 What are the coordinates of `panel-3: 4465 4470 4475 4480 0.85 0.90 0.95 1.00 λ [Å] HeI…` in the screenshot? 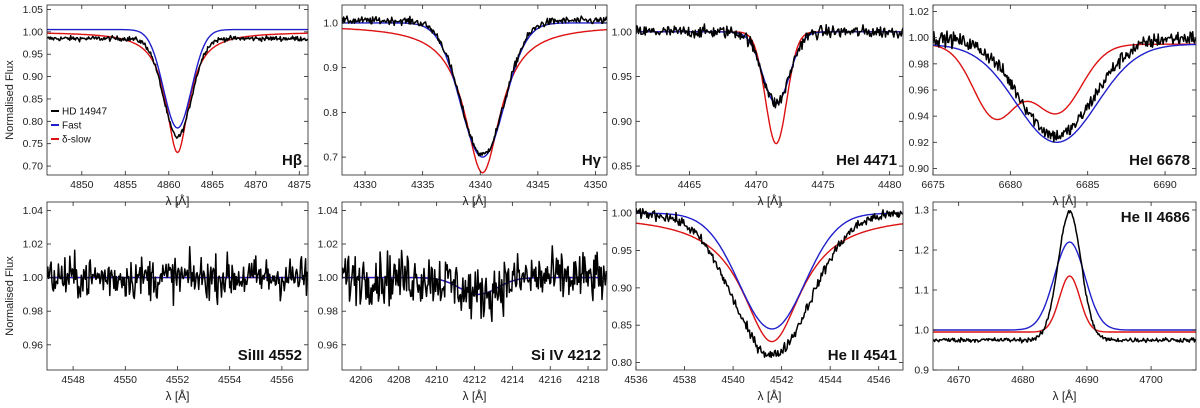 It's located at (758, 106).